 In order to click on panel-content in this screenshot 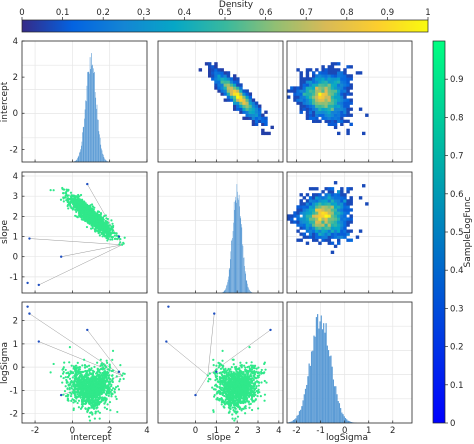, I will do `click(328, 99)`.